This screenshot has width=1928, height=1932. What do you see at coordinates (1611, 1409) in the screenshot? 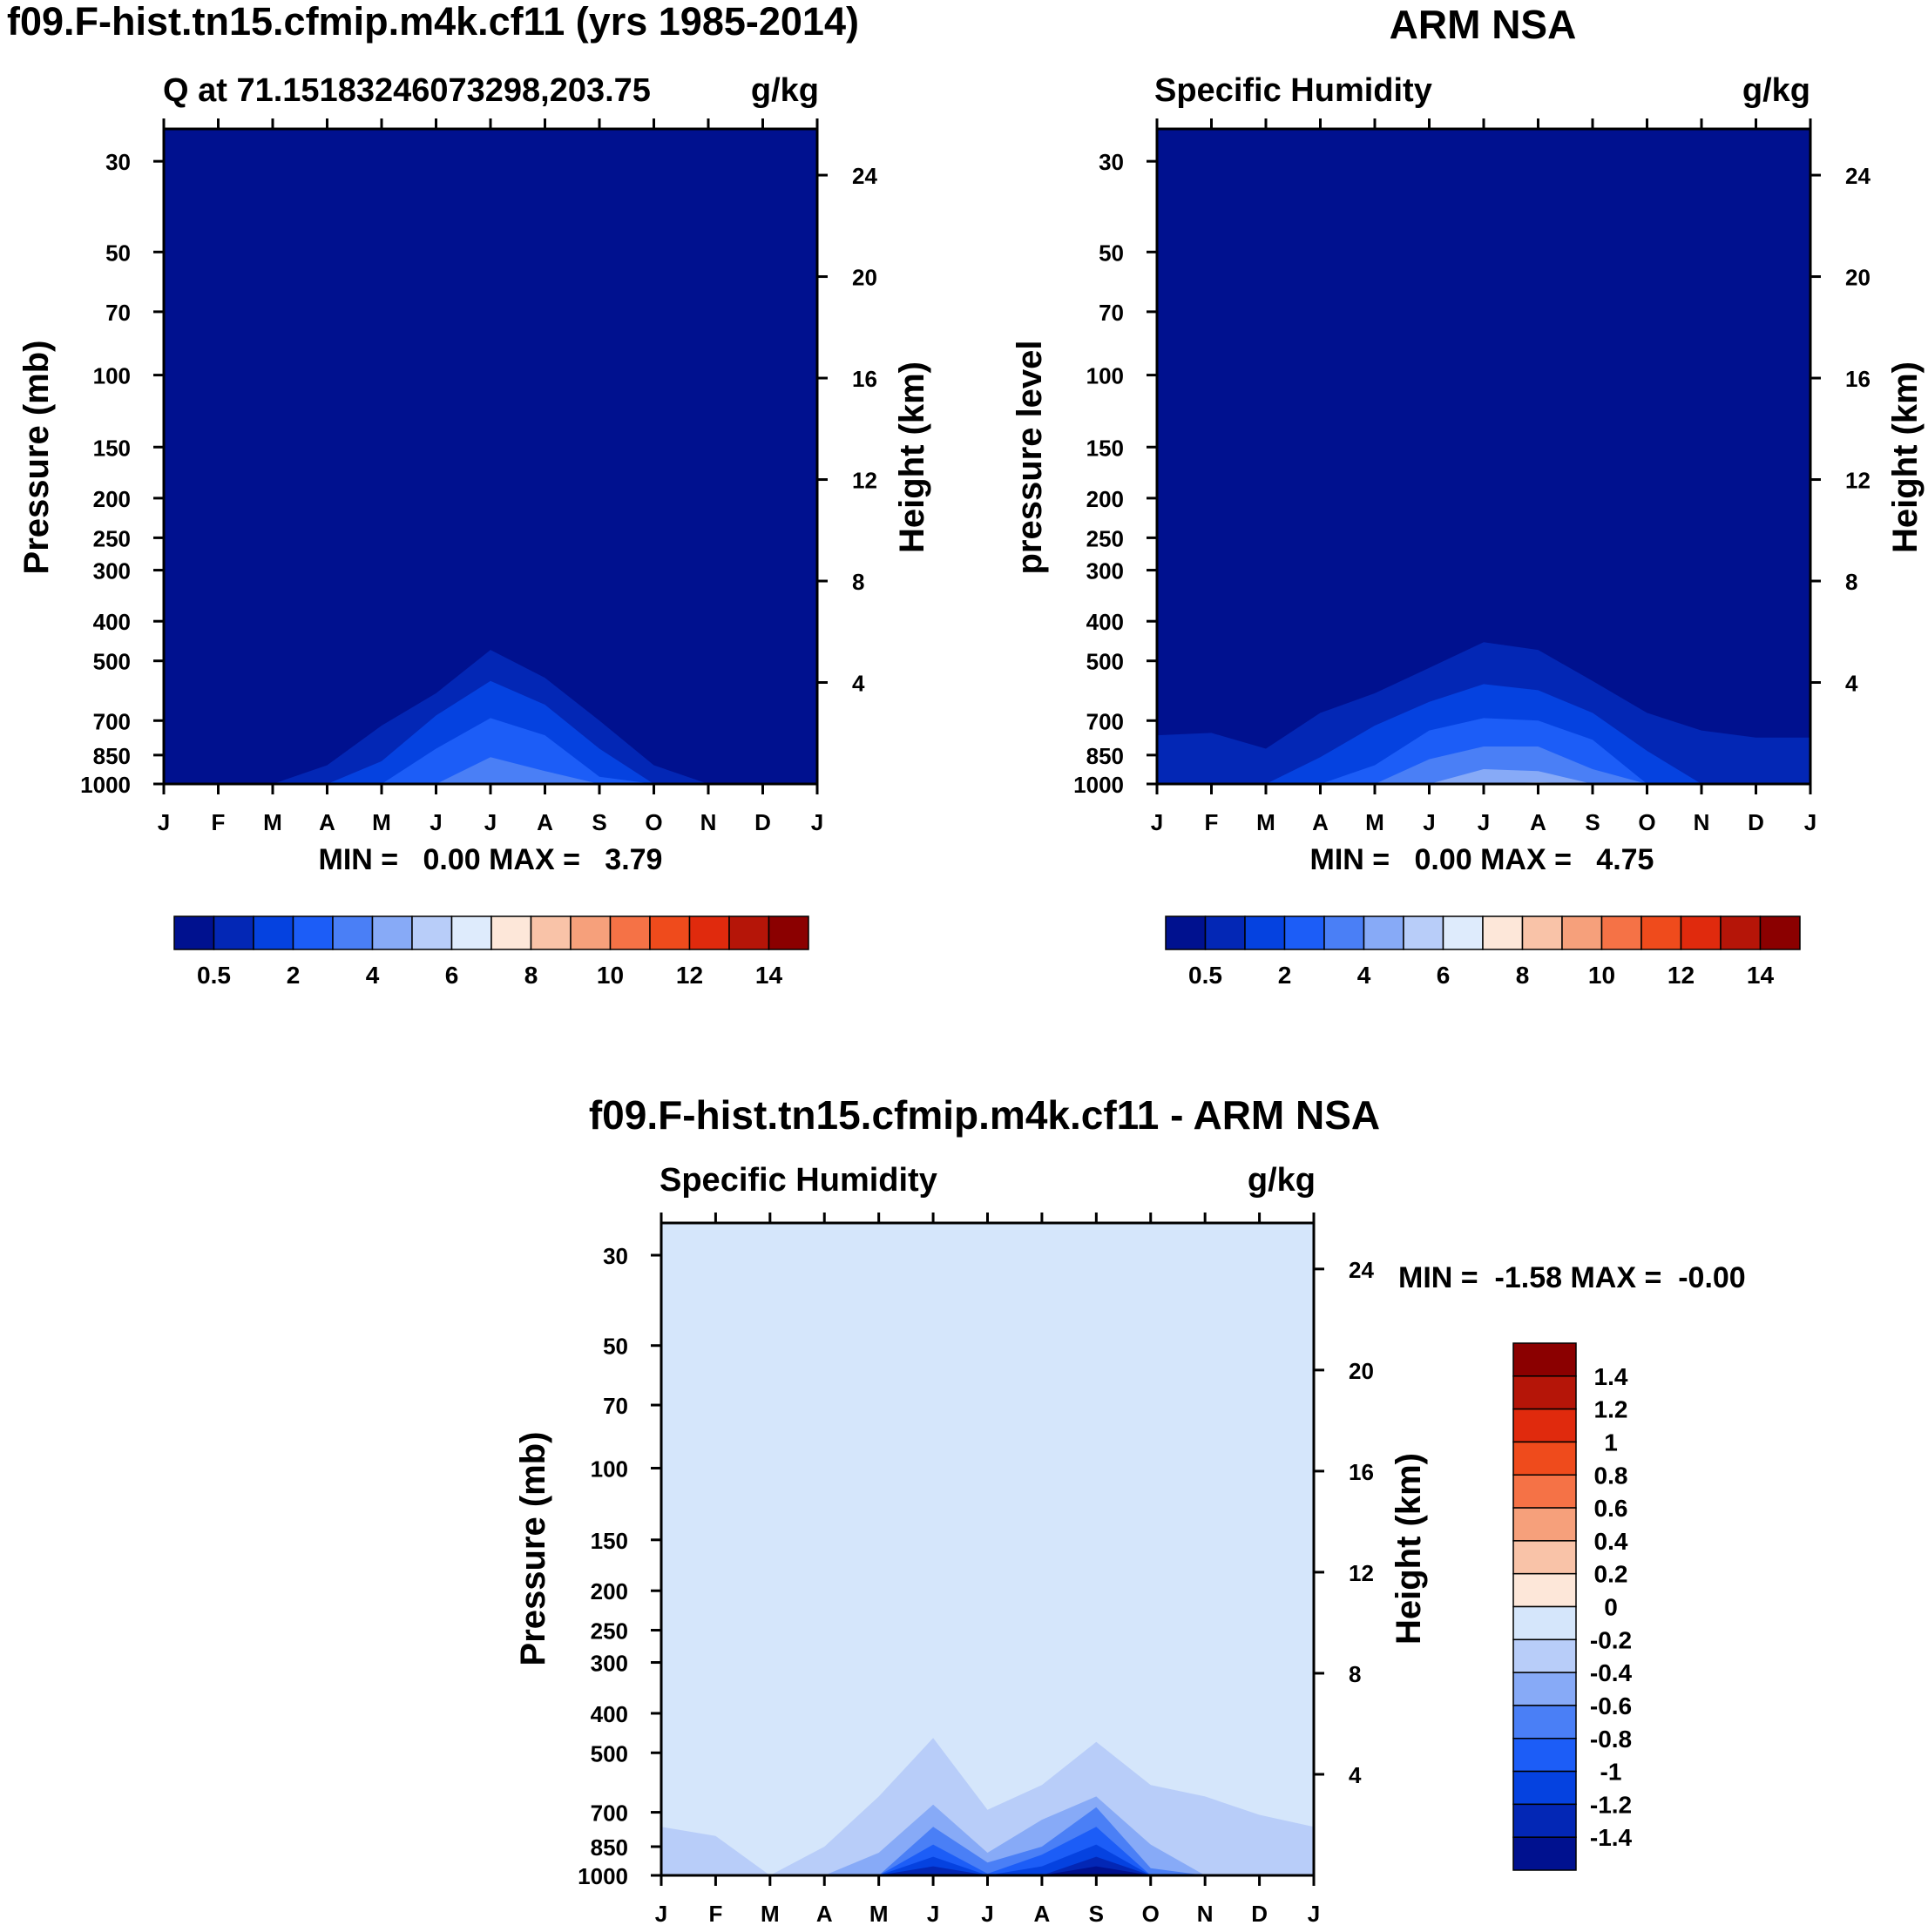
I see `colorbar-label: 1.2` at bounding box center [1611, 1409].